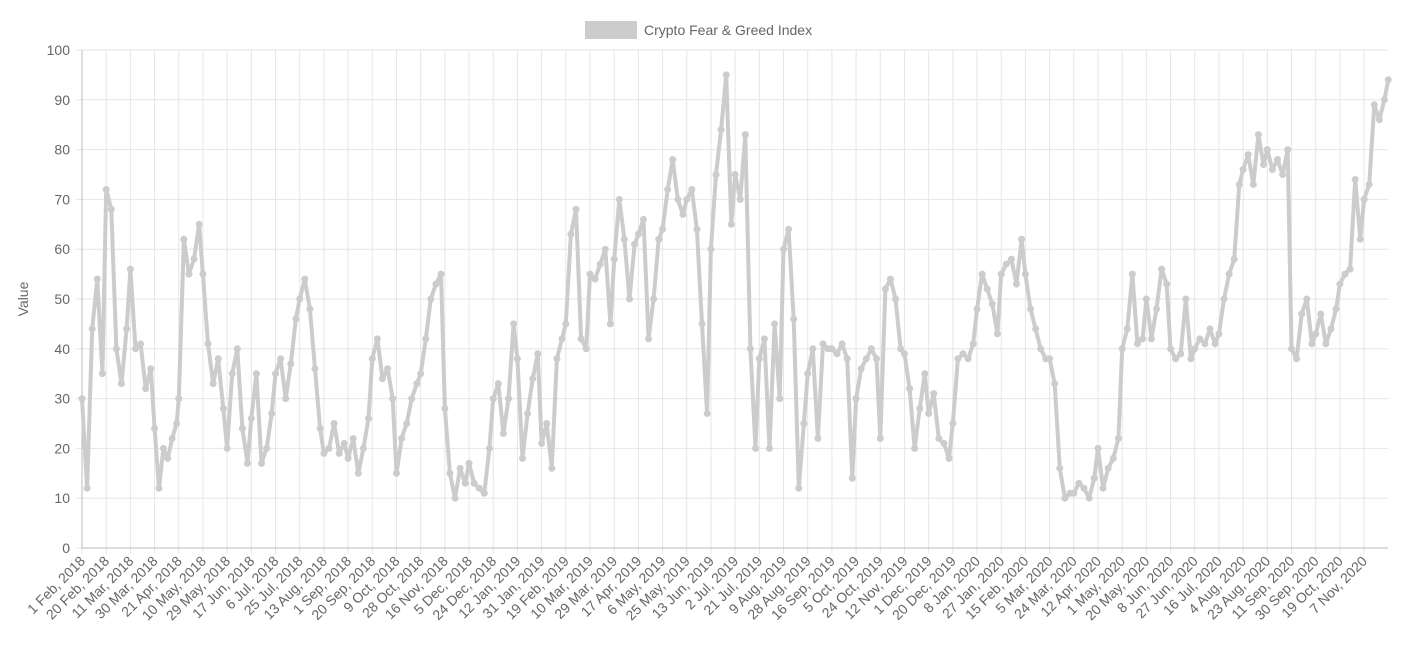  Describe the element at coordinates (23, 298) in the screenshot. I see `y-axis-label: Value` at that location.